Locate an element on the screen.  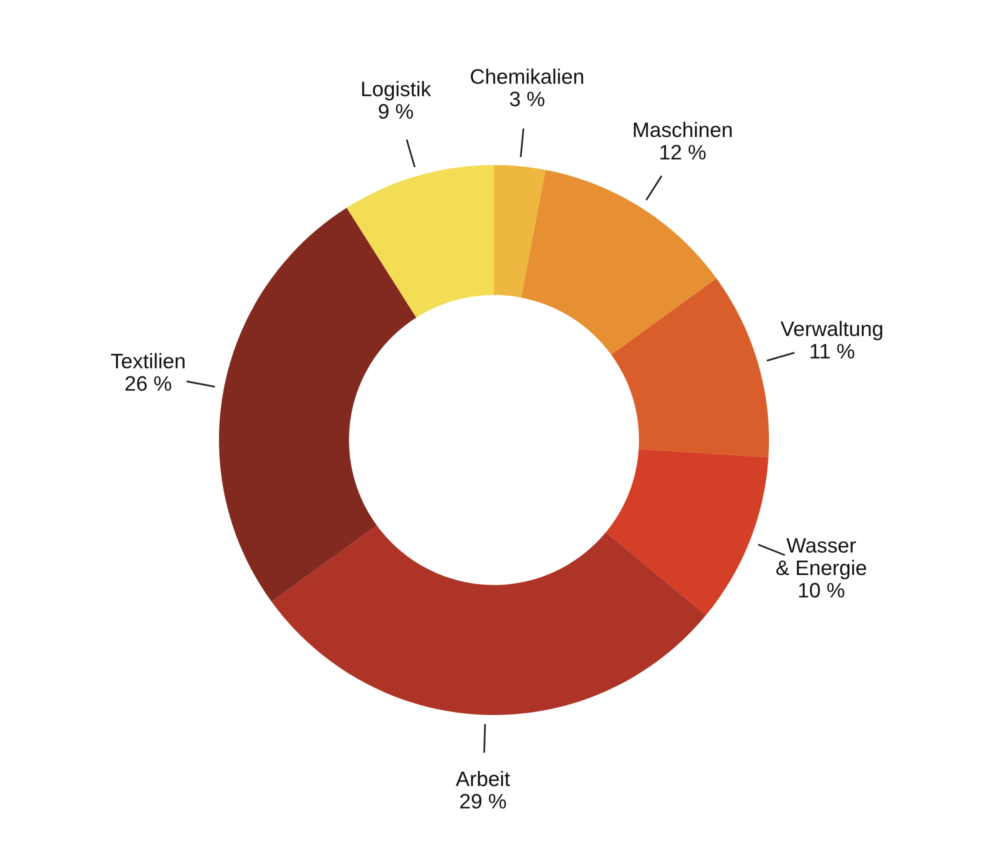
data-label: 3 % is located at coordinates (527, 99).